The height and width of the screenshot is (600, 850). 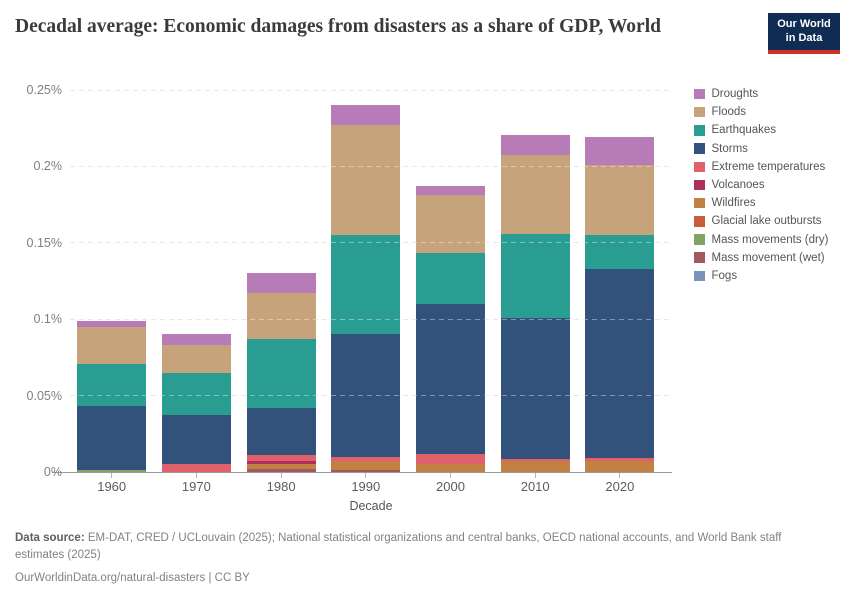 I want to click on bar-segment-storms-2020, so click(x=620, y=363).